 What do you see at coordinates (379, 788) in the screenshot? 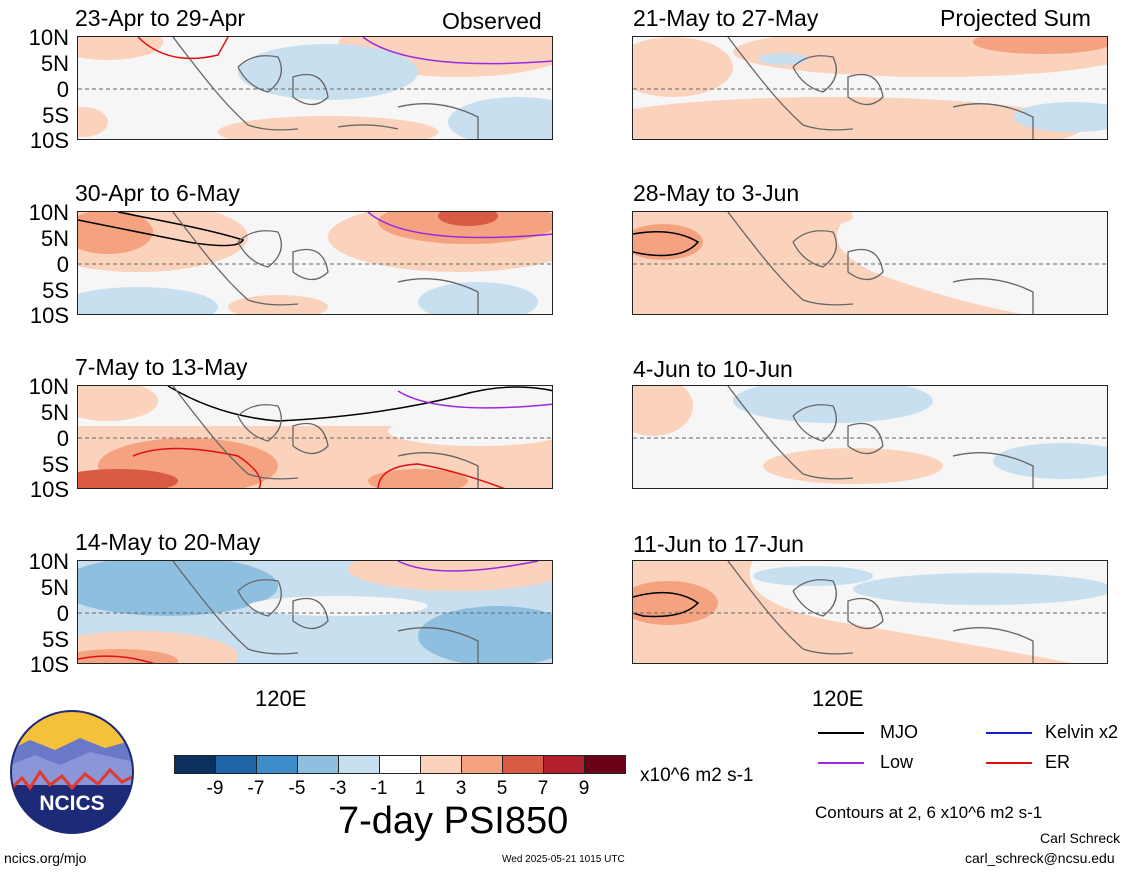
I see `colorbar-tick-label: -1` at bounding box center [379, 788].